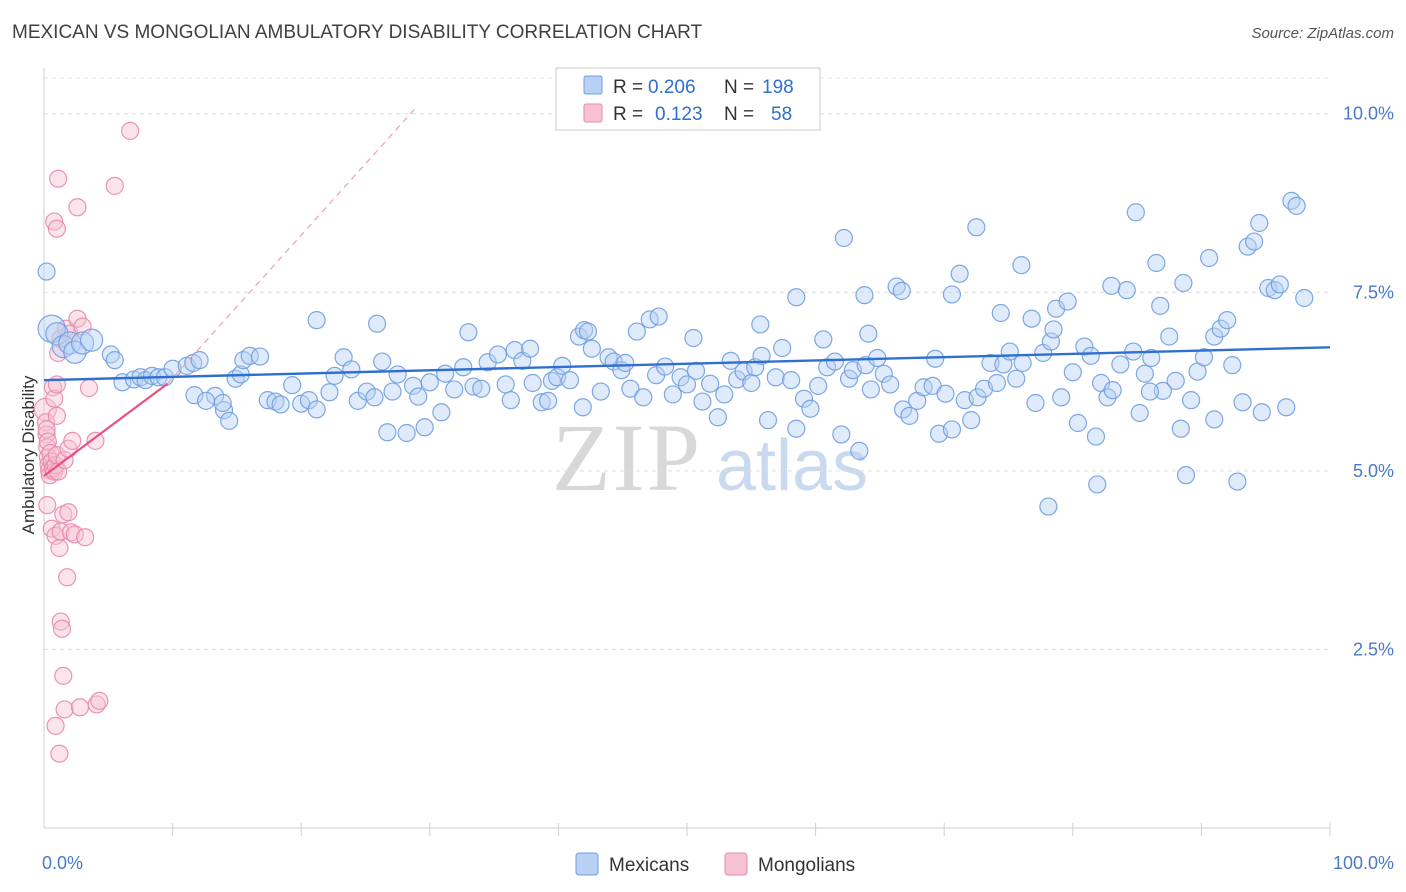 The height and width of the screenshot is (892, 1406). I want to click on legend-n-value-mexicans: 198, so click(778, 87).